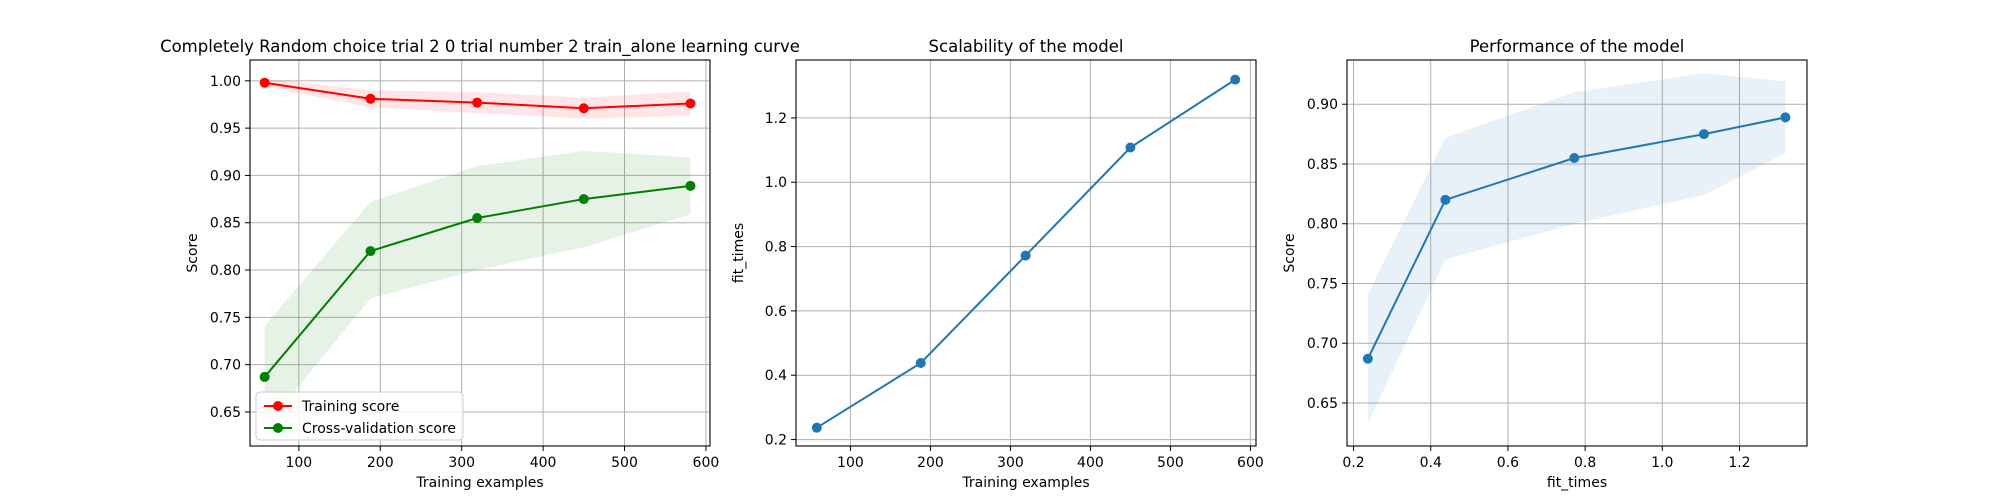 This screenshot has height=500, width=2000. I want to click on x-tick-label: 0.6, so click(1508, 463).